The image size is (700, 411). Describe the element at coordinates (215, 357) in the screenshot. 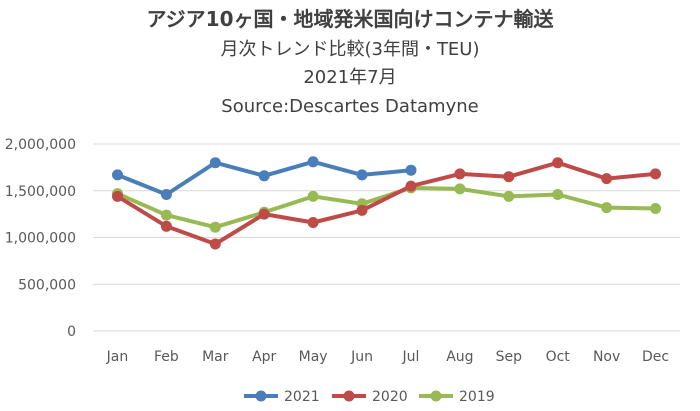

I see `x-tick-label: Mar` at that location.